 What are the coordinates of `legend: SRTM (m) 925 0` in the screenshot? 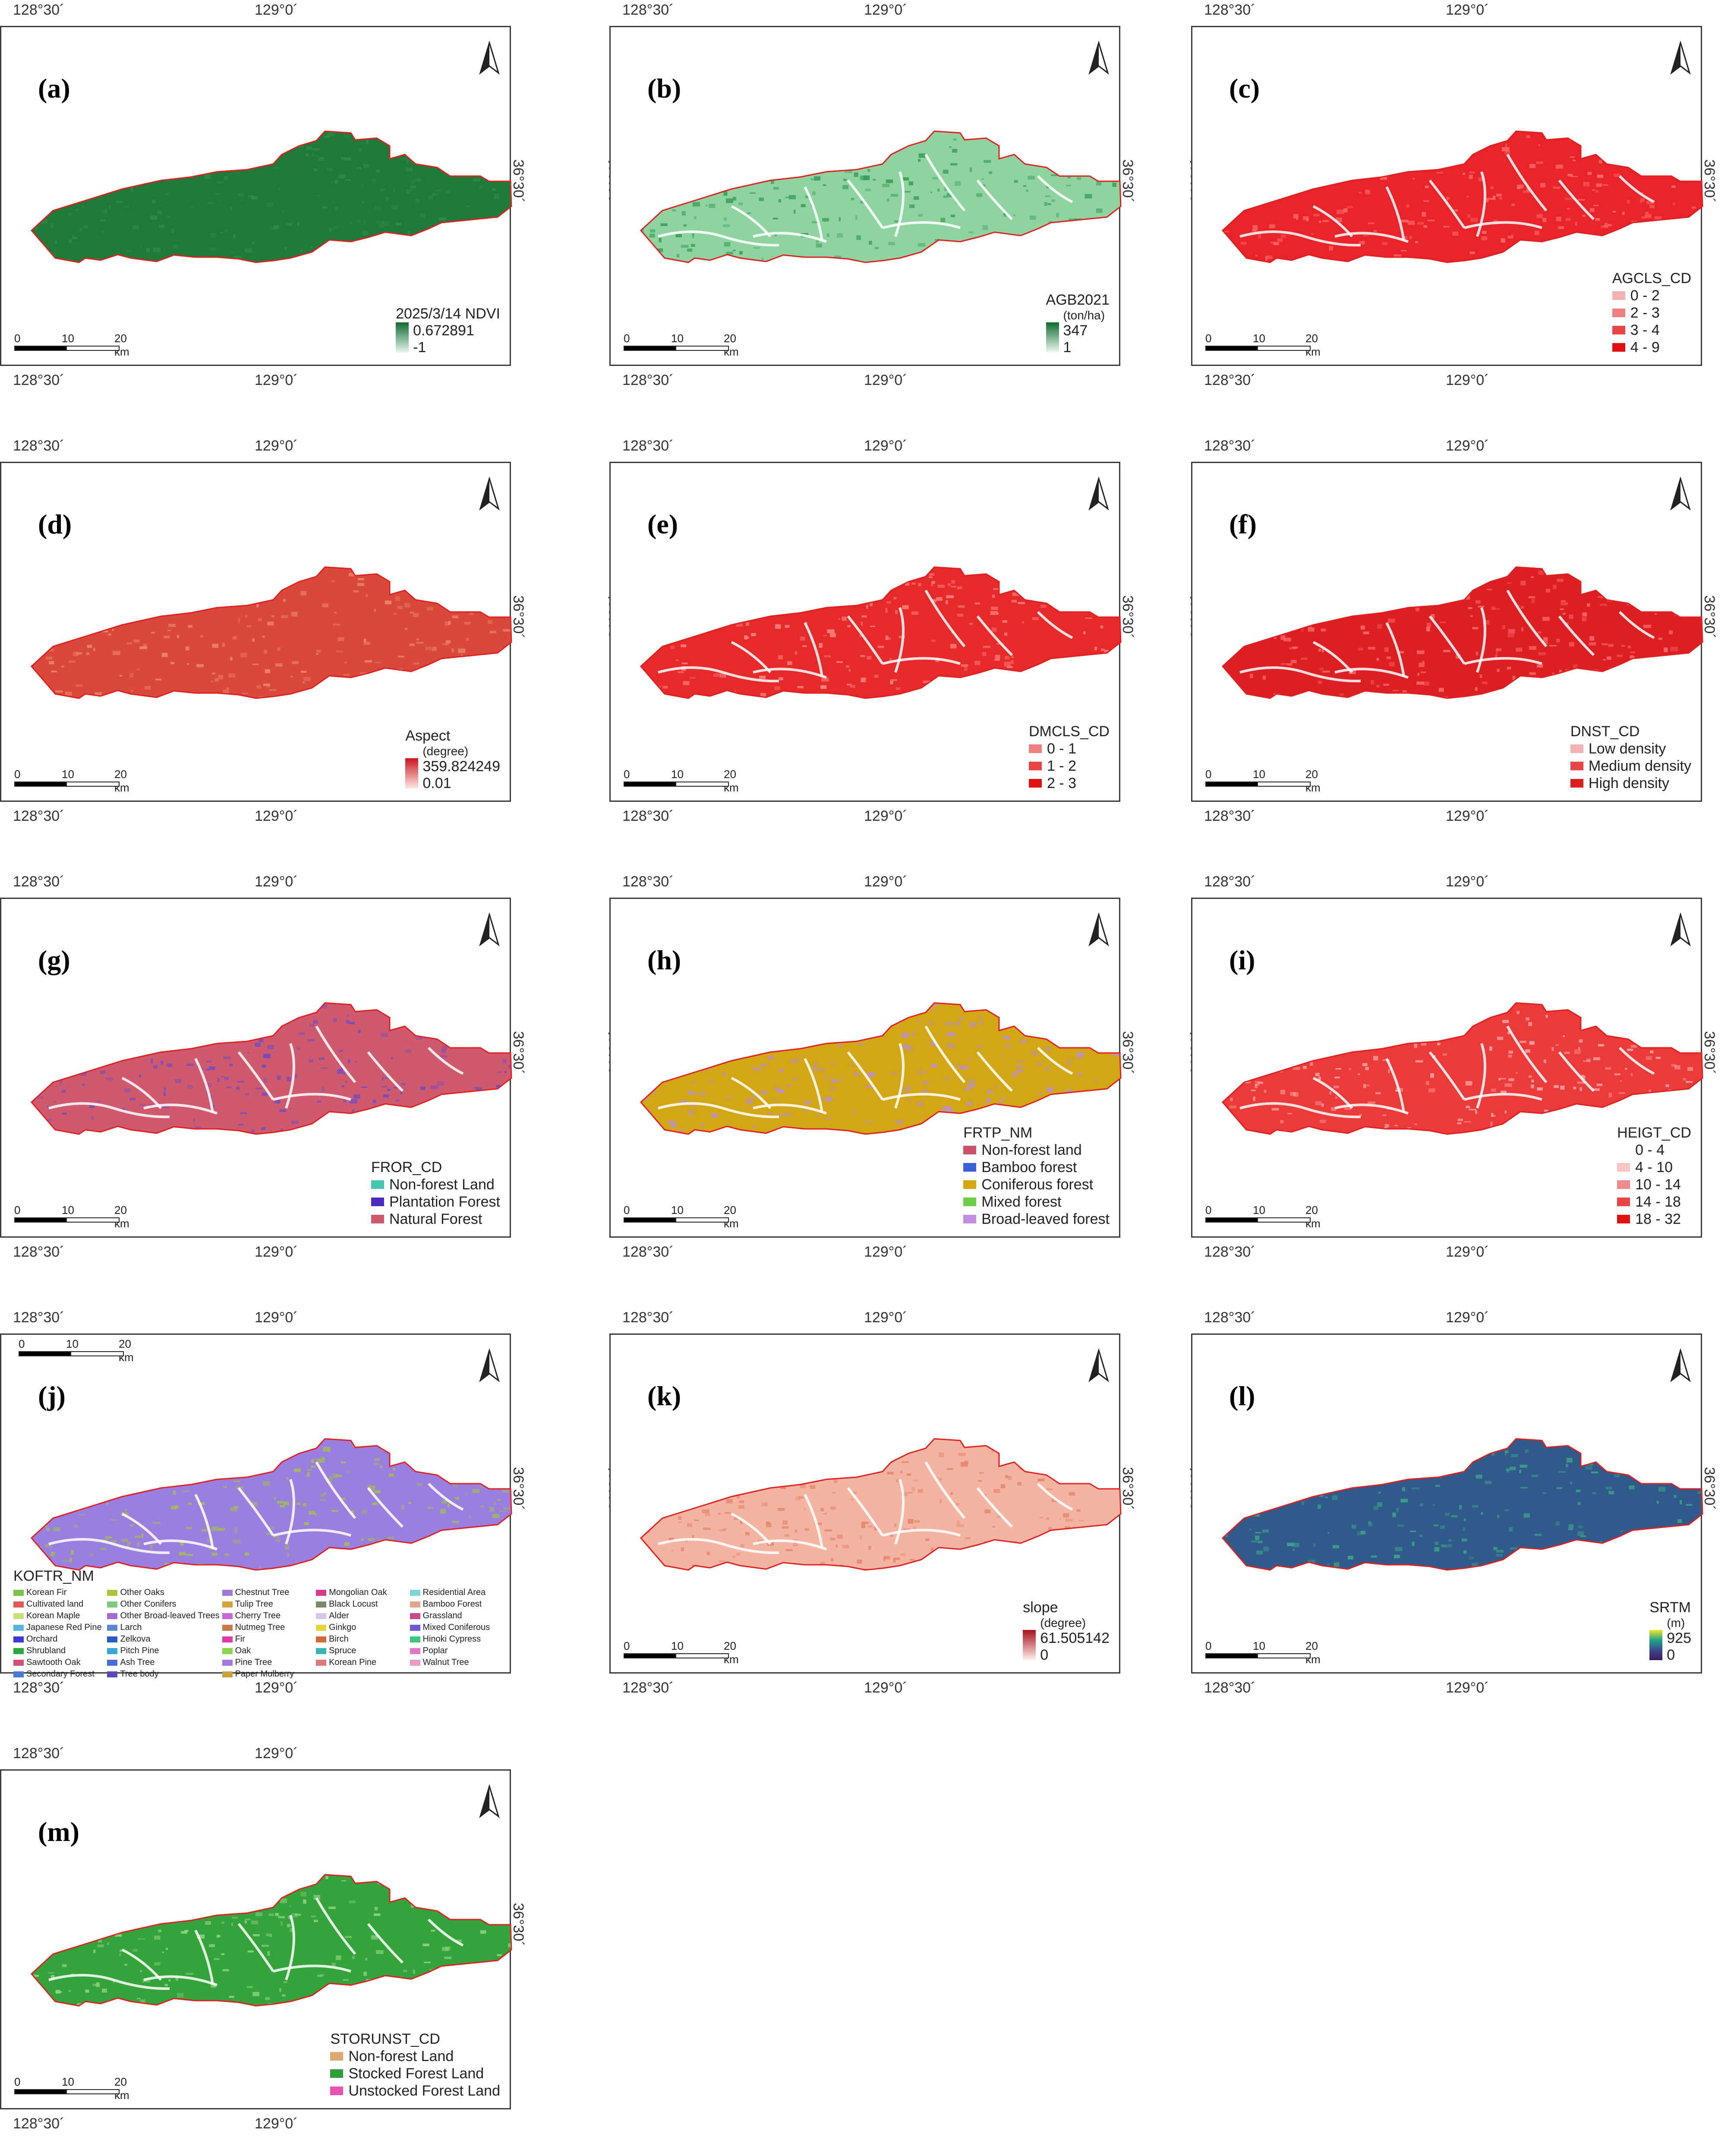 It's located at (1670, 1632).